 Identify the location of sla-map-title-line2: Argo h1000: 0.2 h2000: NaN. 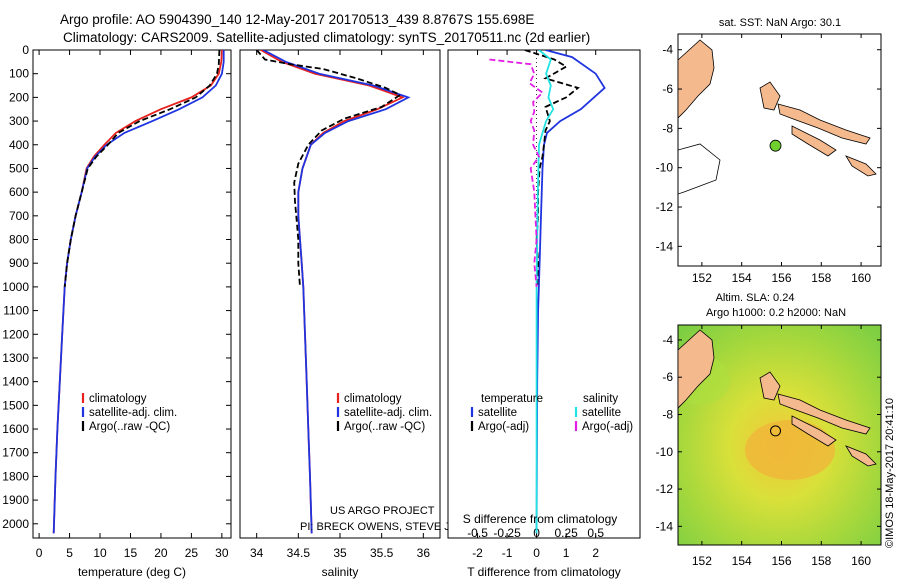
(776, 313).